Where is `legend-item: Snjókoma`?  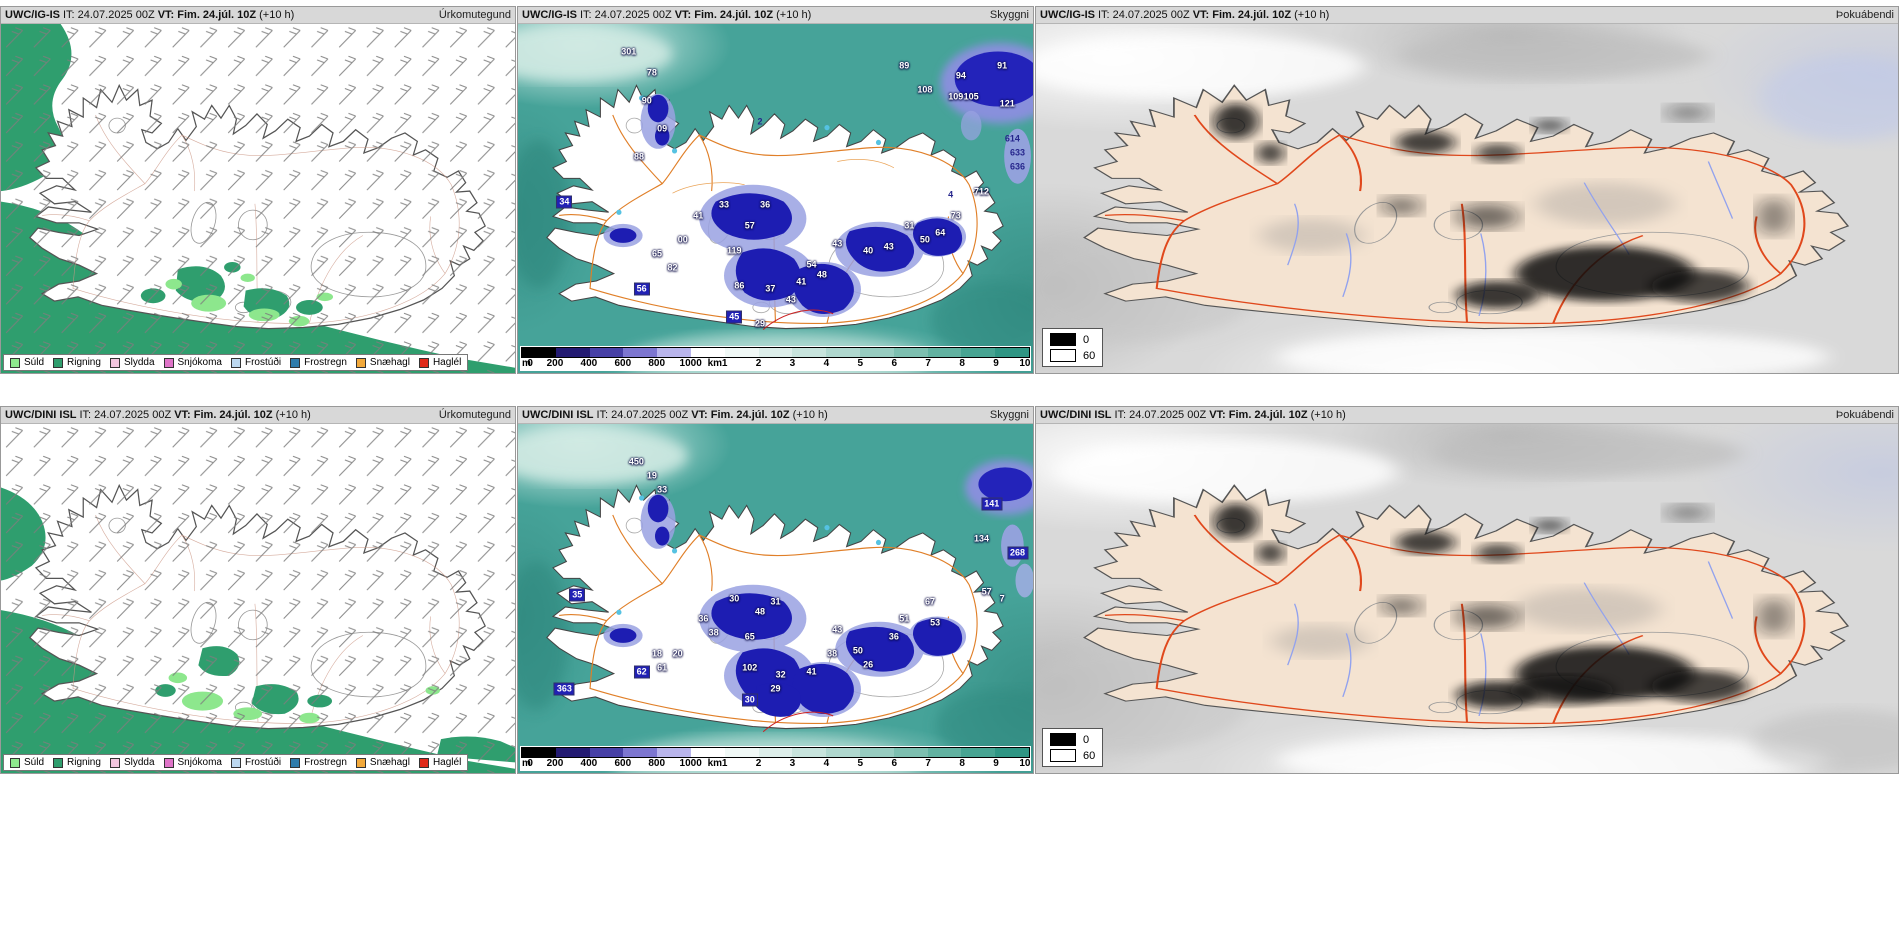
legend-item: Snjókoma is located at coordinates (192, 362).